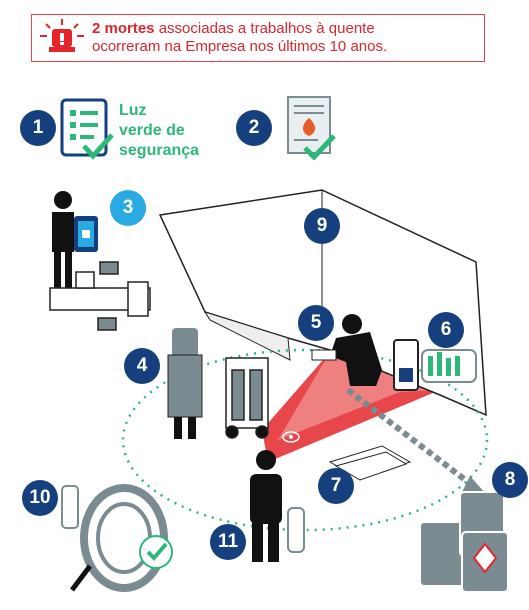 The image size is (529, 610). Describe the element at coordinates (40, 498) in the screenshot. I see `badge-10: 10` at that location.